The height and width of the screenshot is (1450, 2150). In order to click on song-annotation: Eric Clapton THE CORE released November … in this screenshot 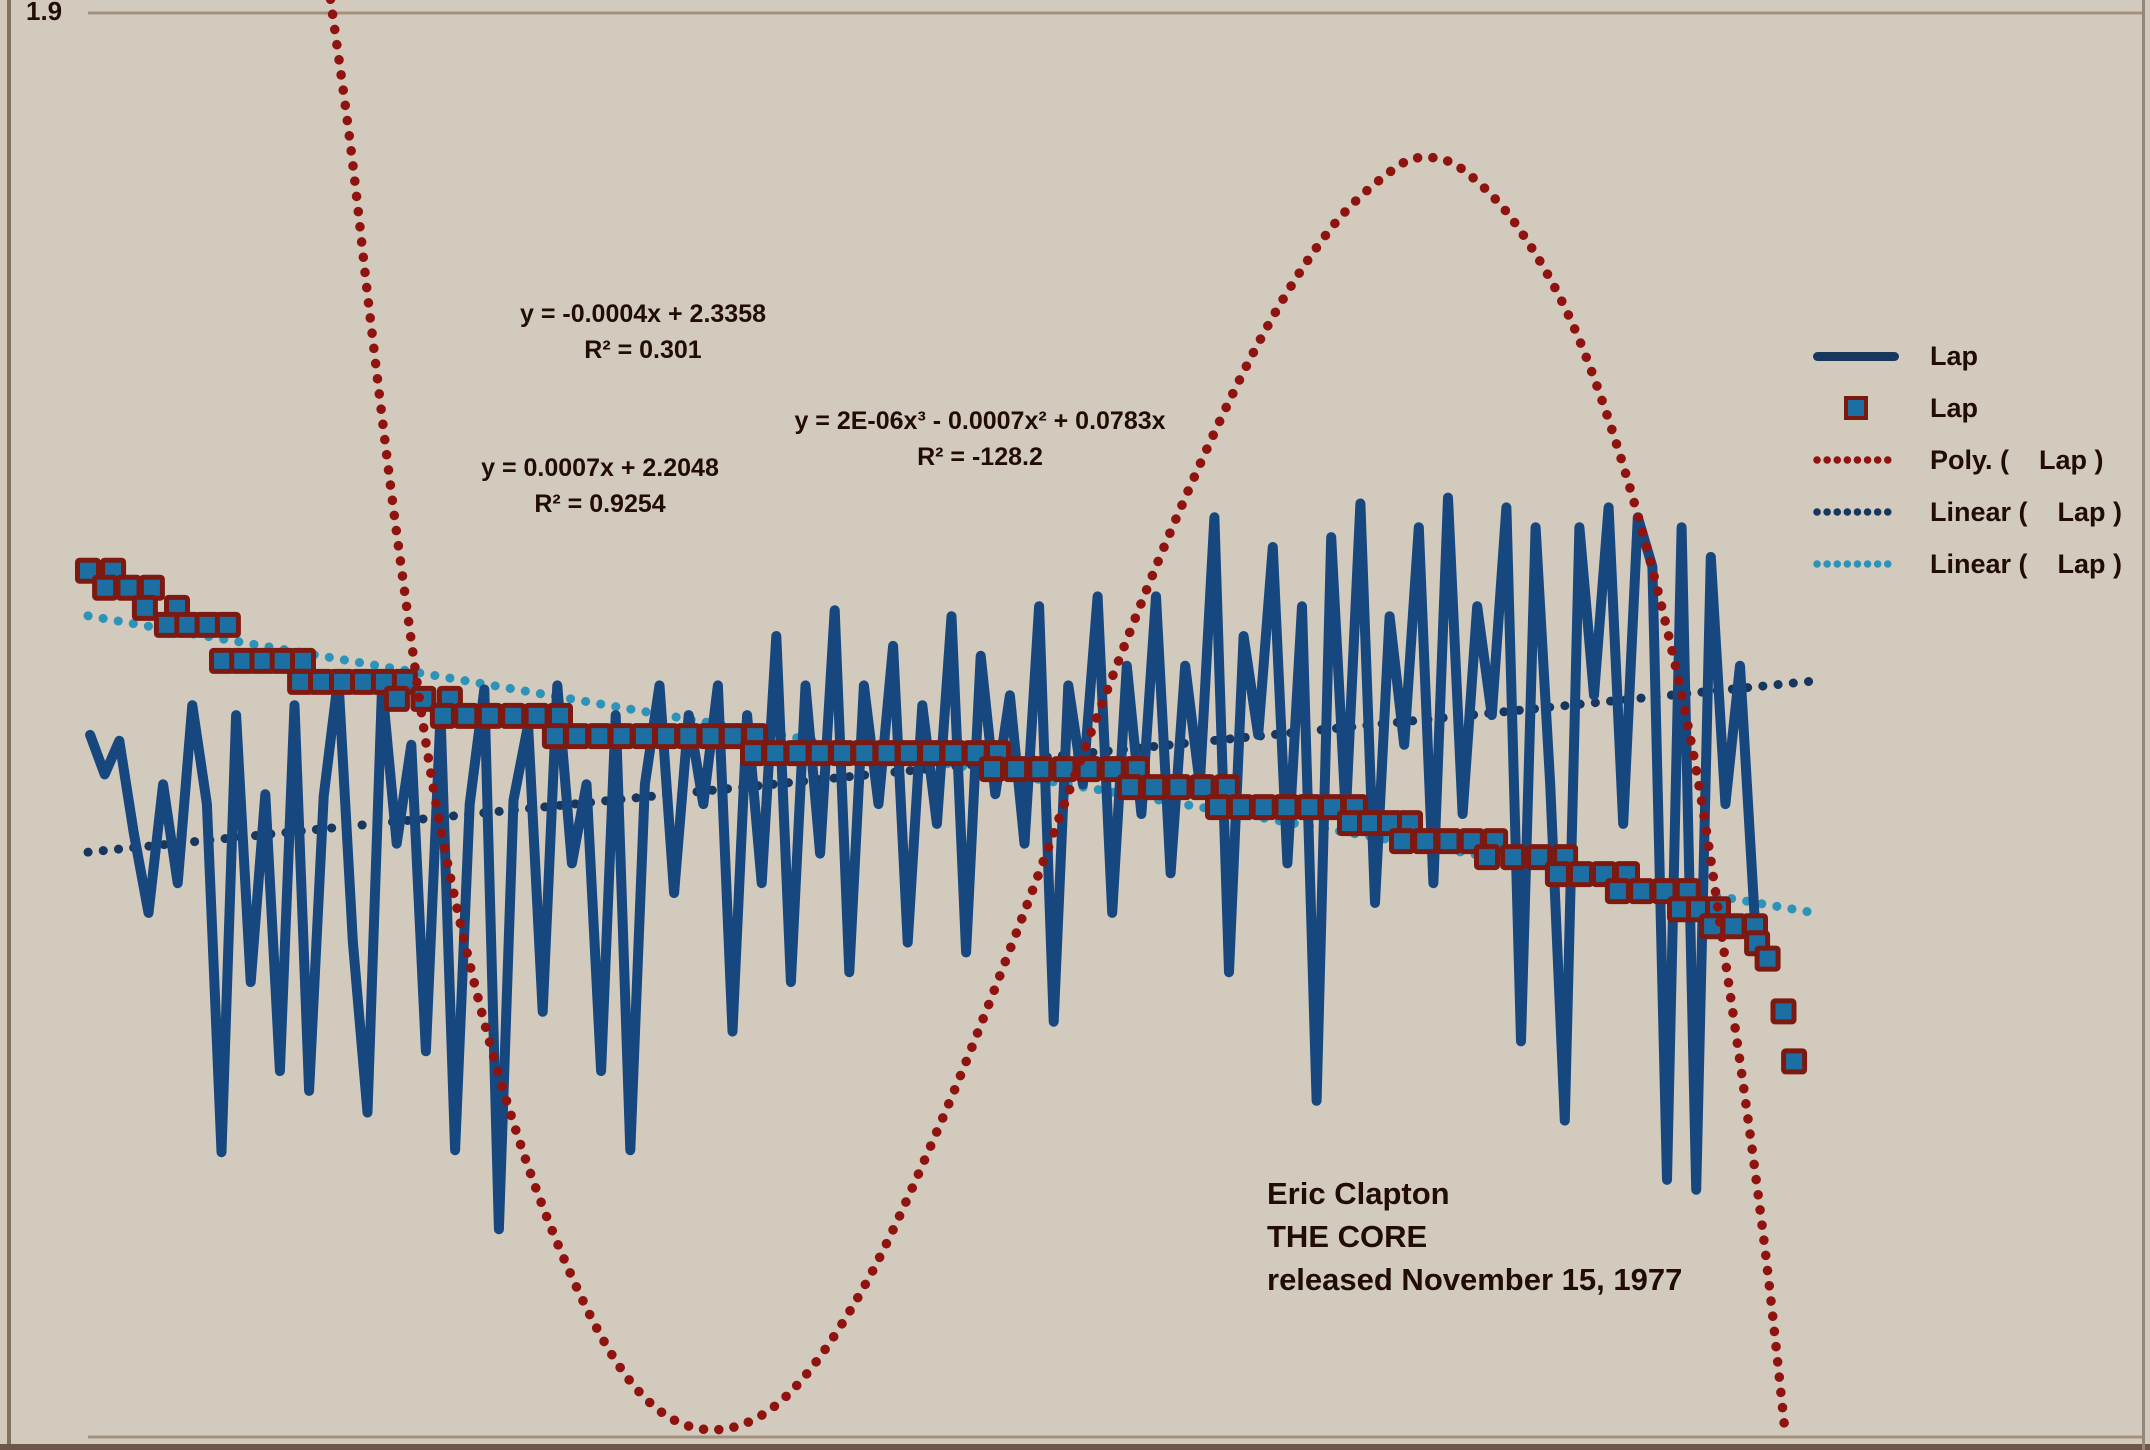, I will do `click(1474, 1236)`.